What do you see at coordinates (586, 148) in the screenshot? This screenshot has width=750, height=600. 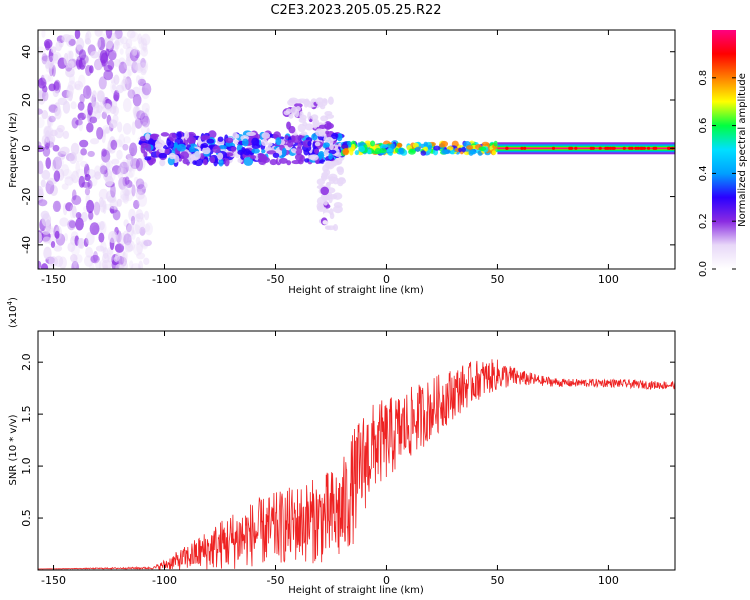 I see `tone-band` at bounding box center [586, 148].